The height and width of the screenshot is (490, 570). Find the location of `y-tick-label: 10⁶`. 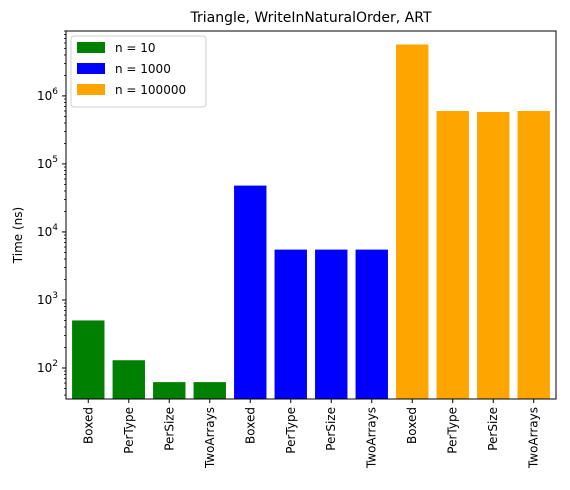

y-tick-label: 10⁶ is located at coordinates (47, 95).